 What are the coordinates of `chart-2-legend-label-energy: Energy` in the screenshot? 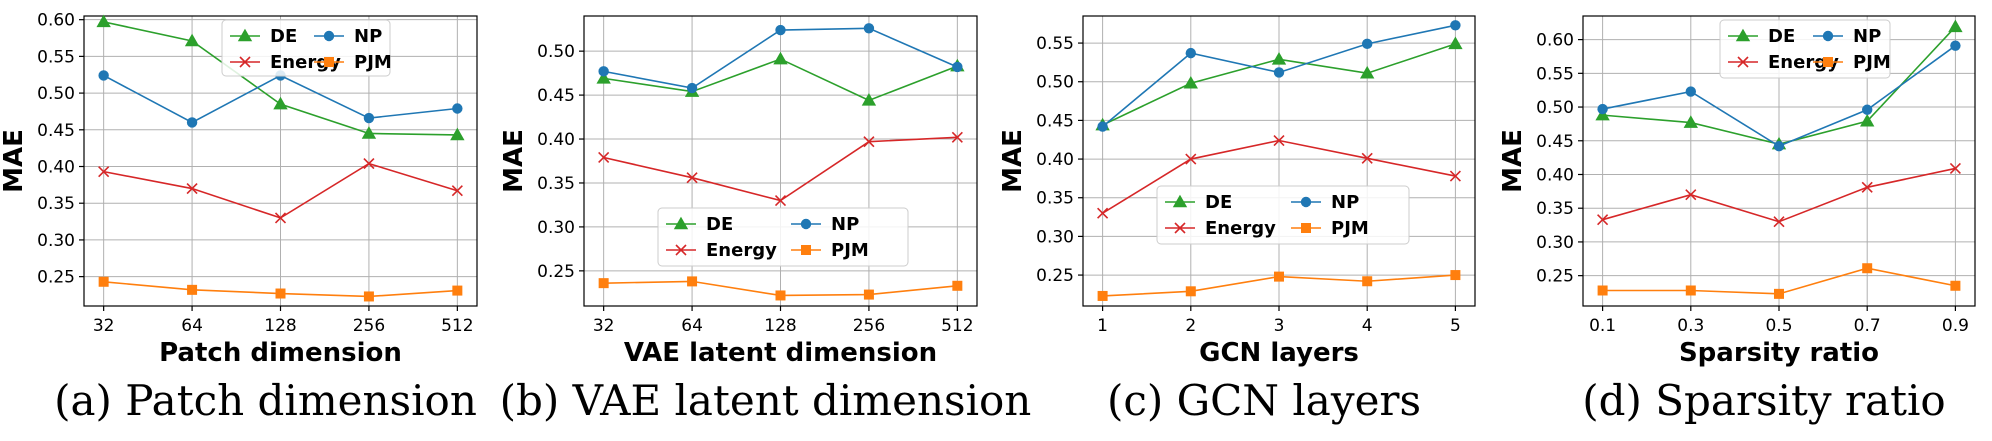 It's located at (741, 250).